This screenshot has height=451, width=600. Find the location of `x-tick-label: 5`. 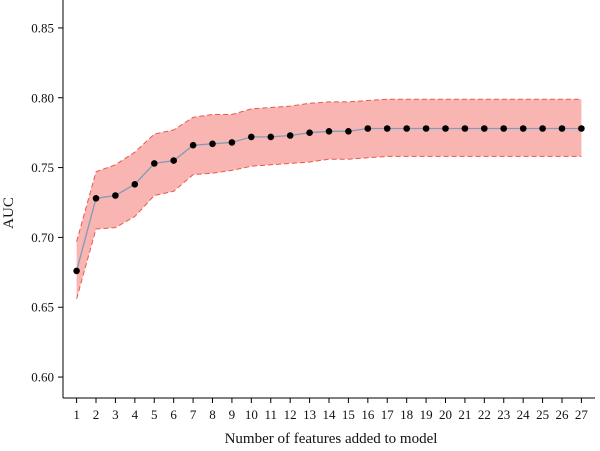

x-tick-label: 5 is located at coordinates (154, 414).